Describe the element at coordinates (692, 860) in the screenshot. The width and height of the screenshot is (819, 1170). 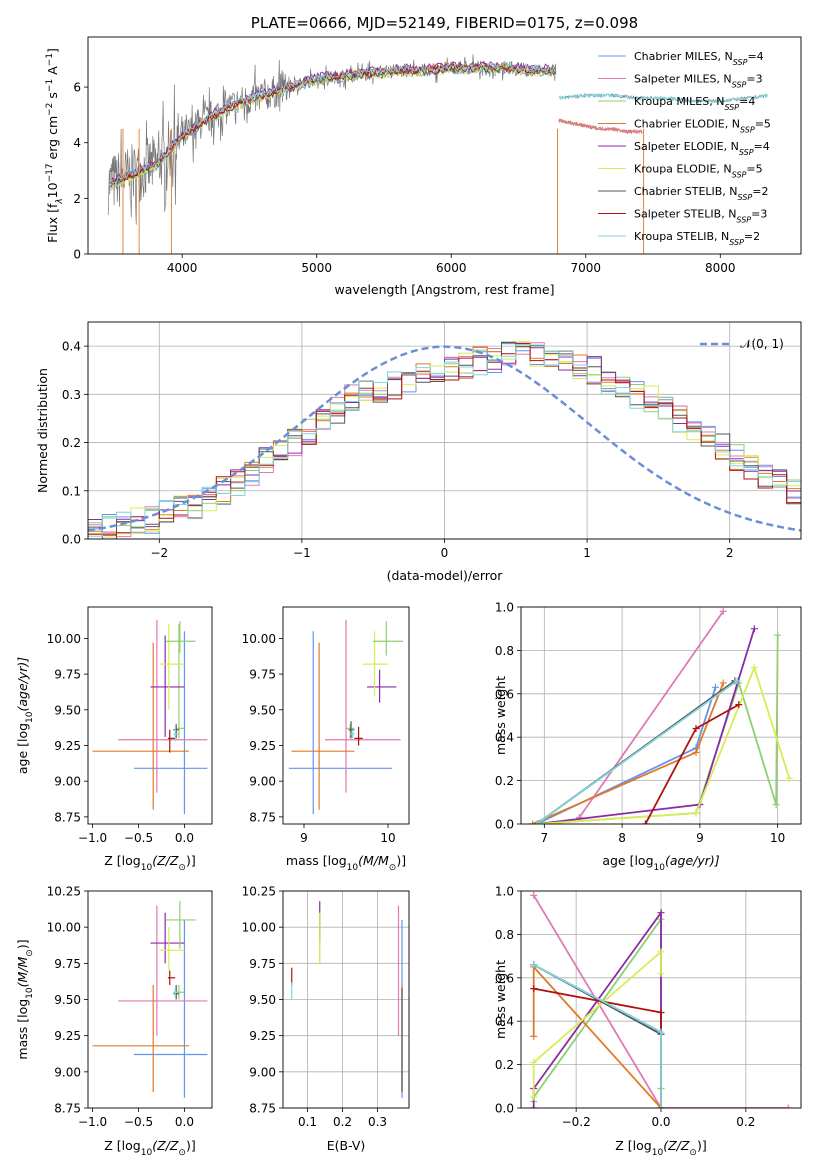
I see `label-part: (age/yr)]` at that location.